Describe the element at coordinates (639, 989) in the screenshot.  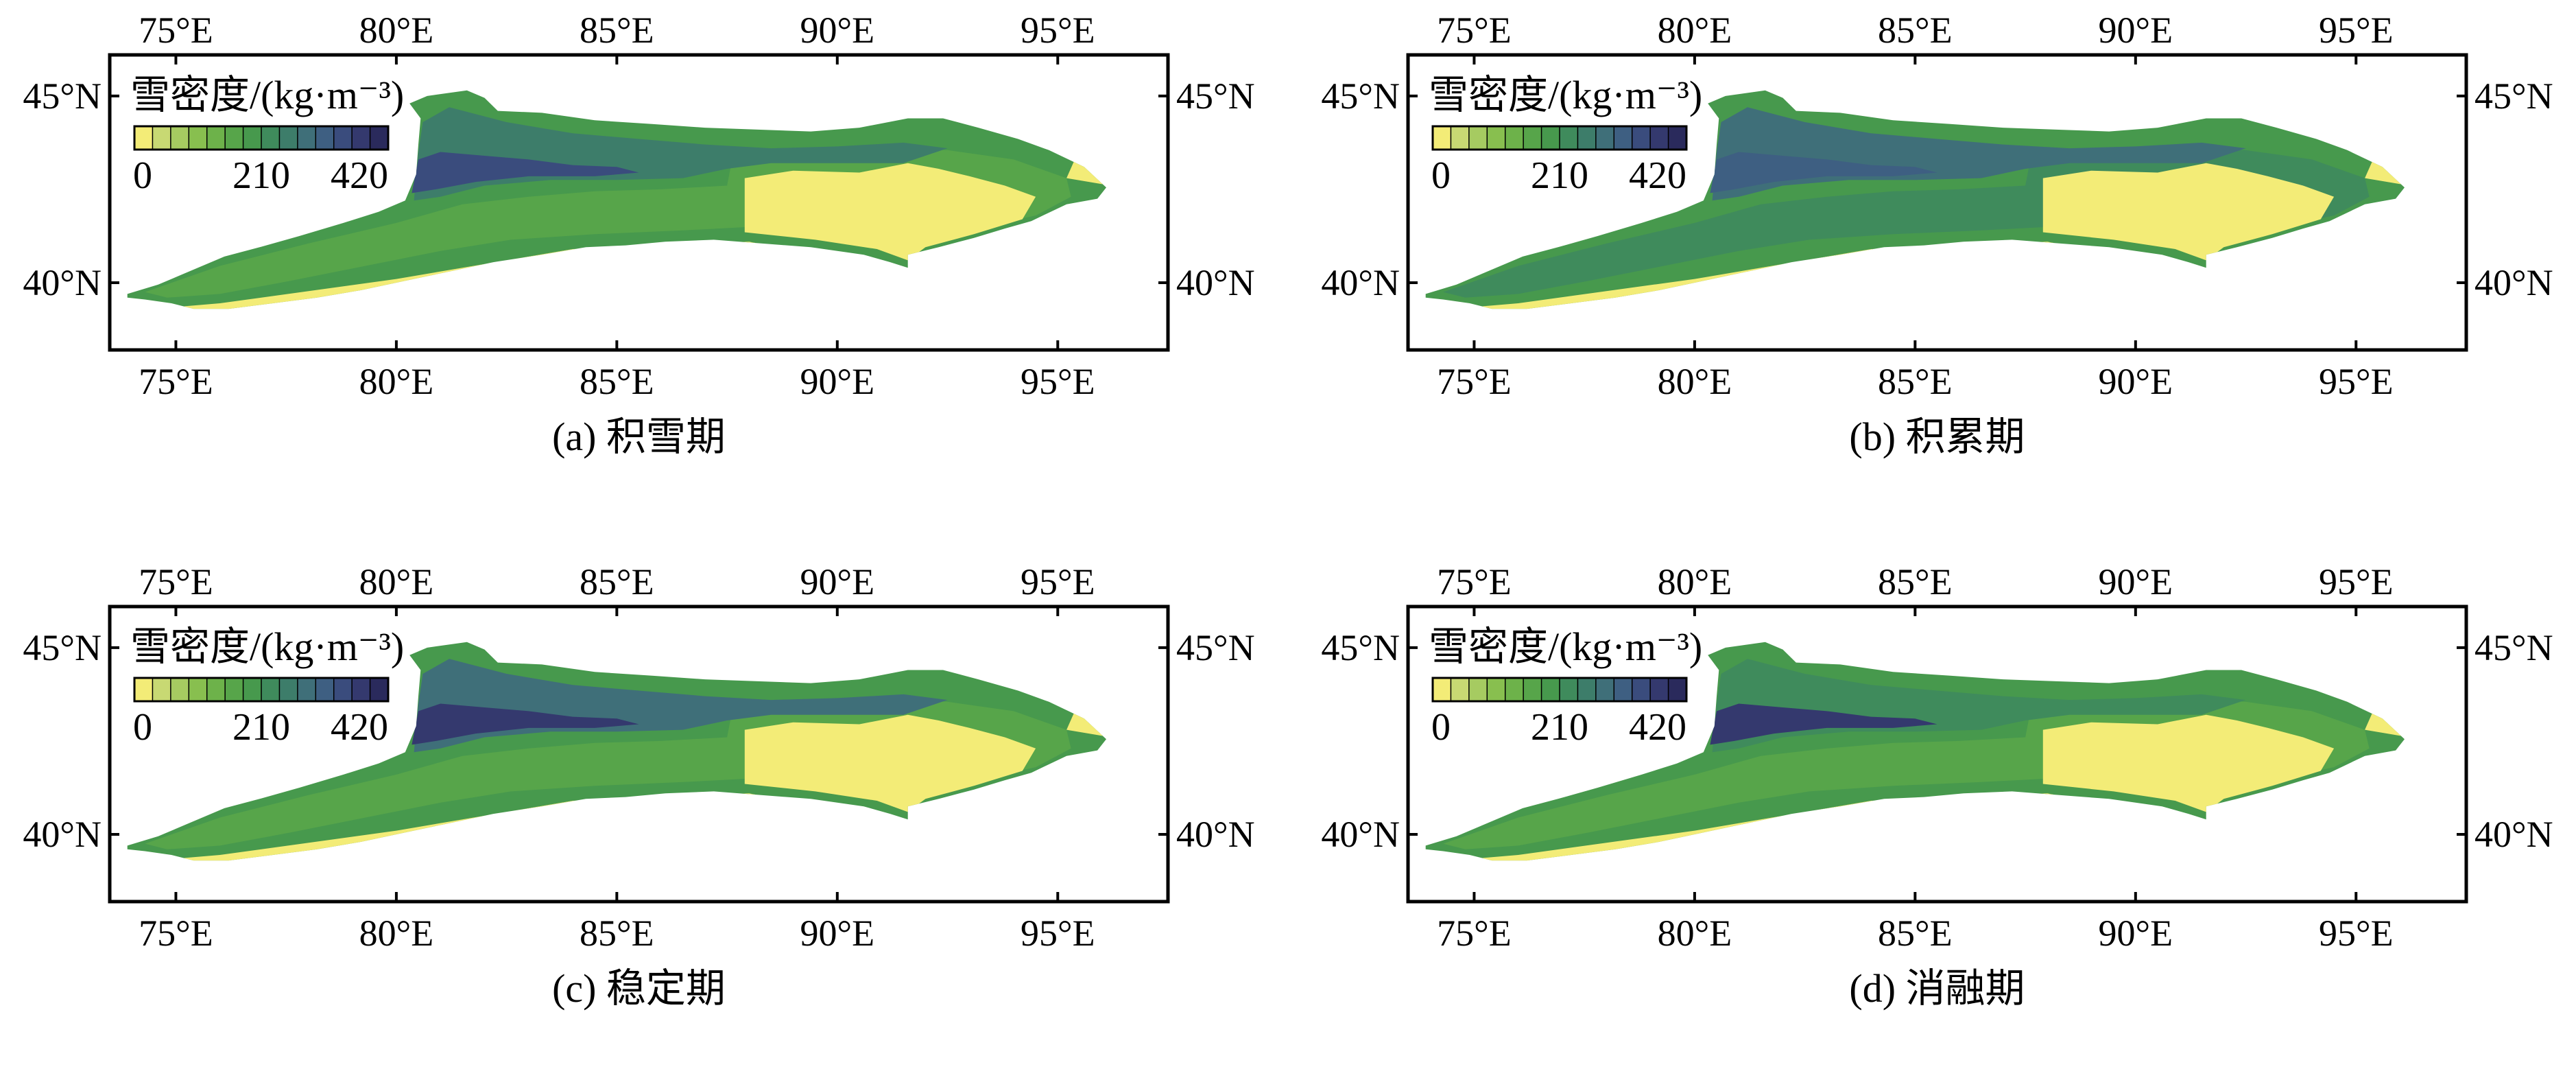
I see `panel-caption: (c) 稳定期` at that location.